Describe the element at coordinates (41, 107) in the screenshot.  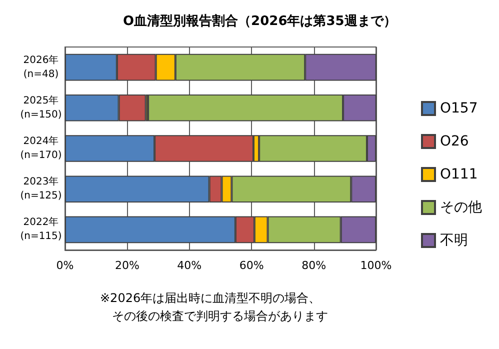
I see `y-tick-label: 2025年 (n=150)` at that location.